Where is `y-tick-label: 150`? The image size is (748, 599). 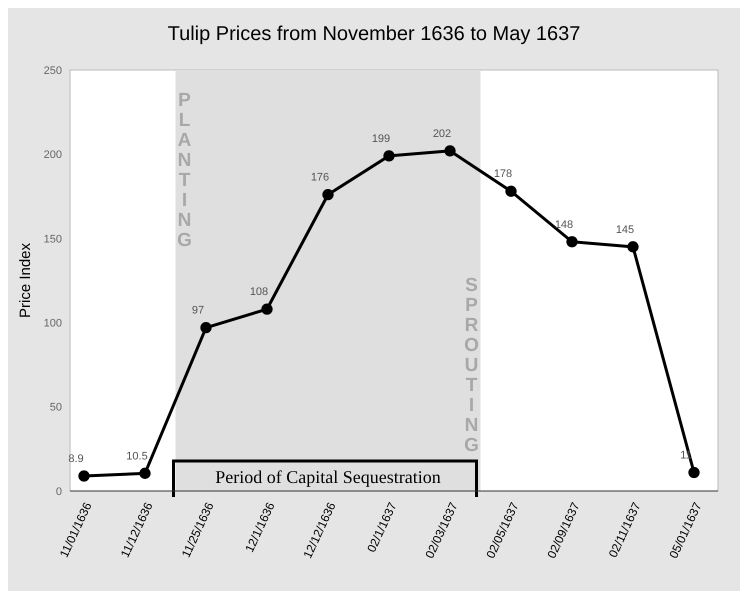
y-tick-label: 150 is located at coordinates (53, 239).